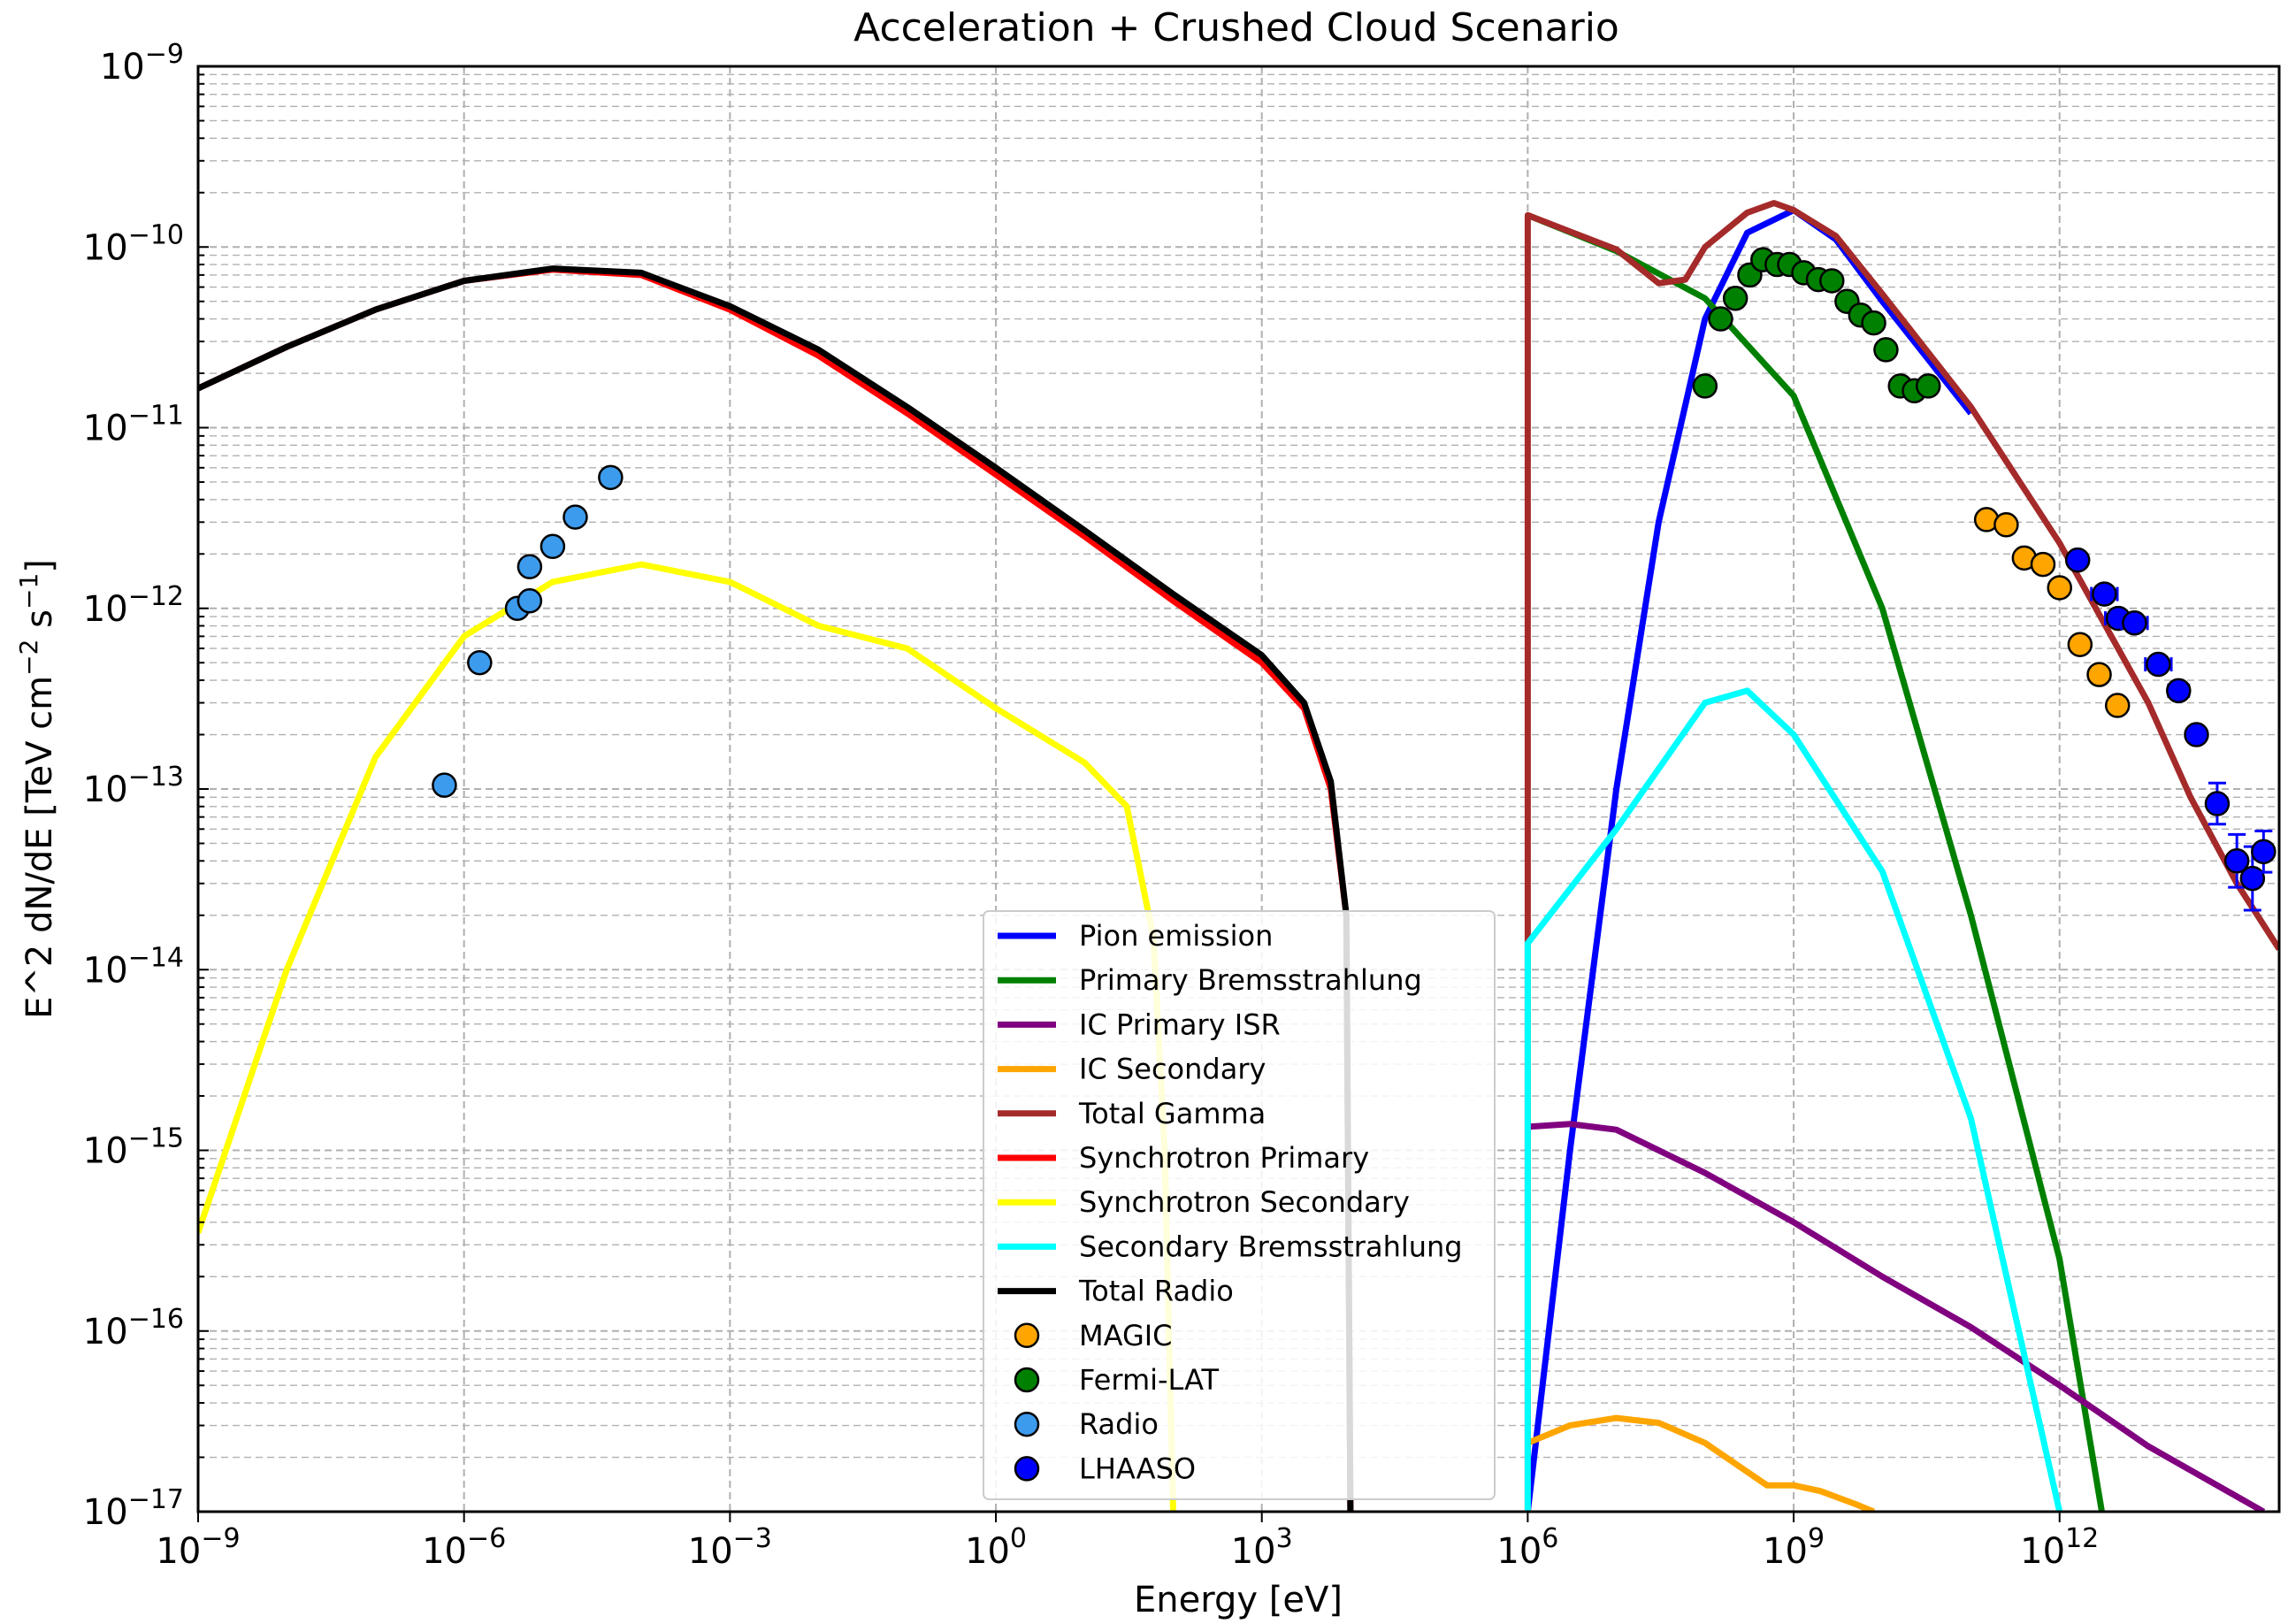 The width and height of the screenshot is (2288, 1624). I want to click on x-tick-label: 10³, so click(1262, 1547).